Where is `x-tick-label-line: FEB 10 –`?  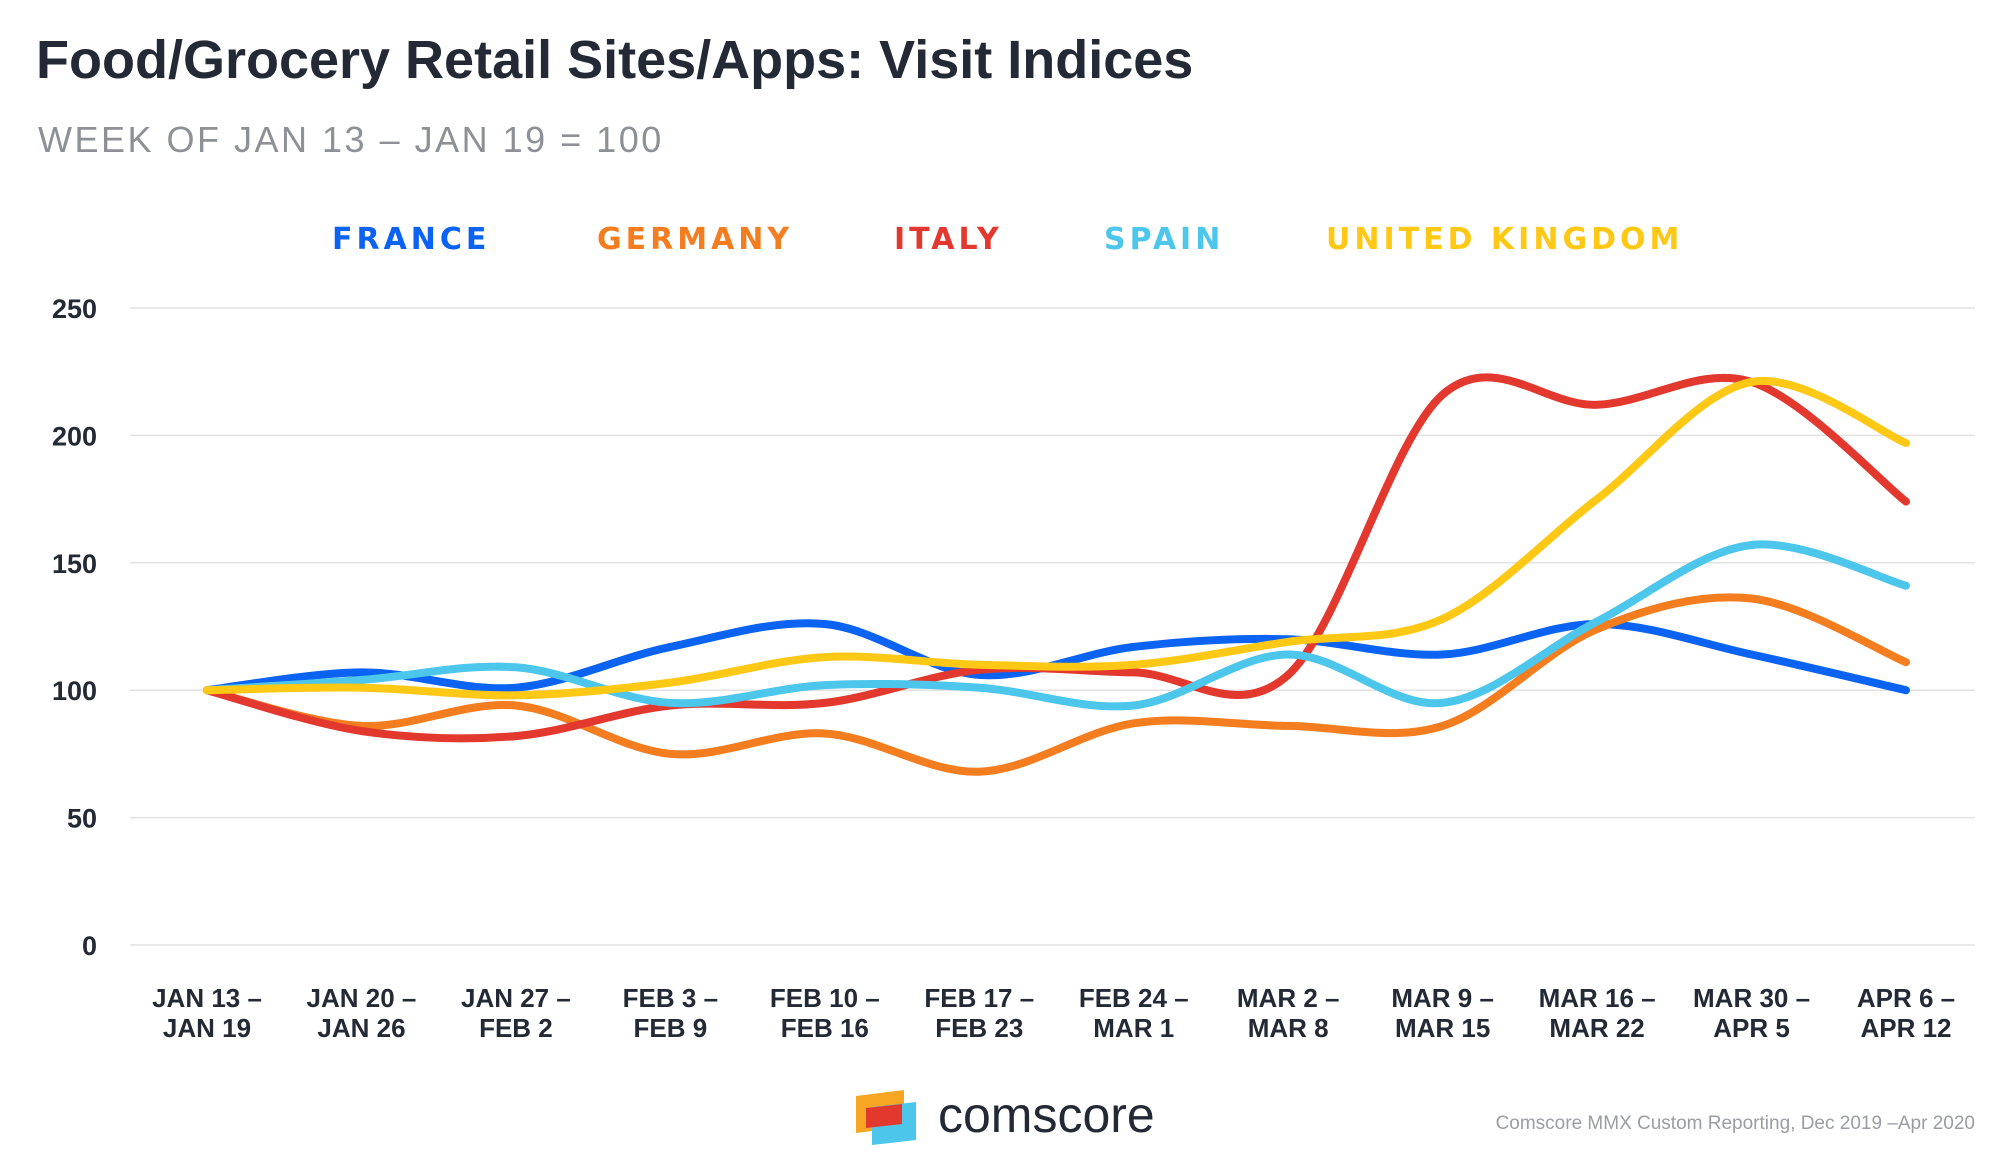 x-tick-label-line: FEB 10 – is located at coordinates (825, 998).